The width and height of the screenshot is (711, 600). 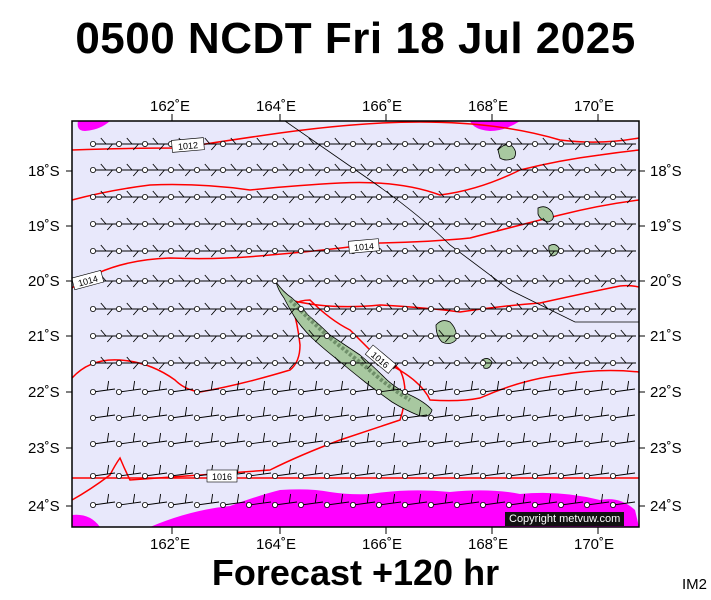 What do you see at coordinates (276, 106) in the screenshot?
I see `lon-label-top: 164˚E` at bounding box center [276, 106].